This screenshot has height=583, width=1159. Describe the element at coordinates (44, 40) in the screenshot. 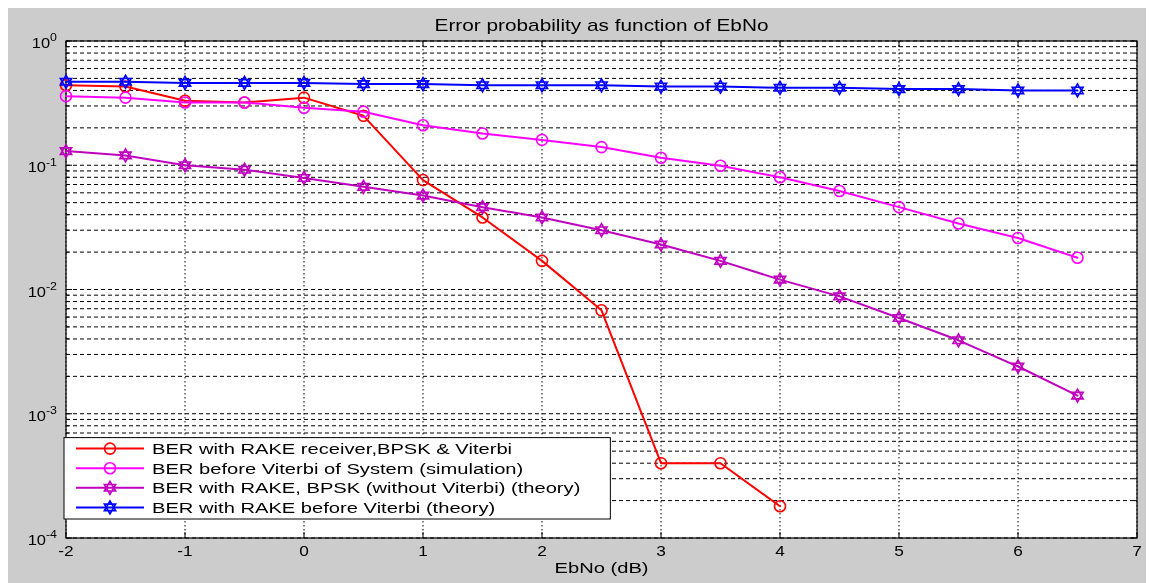

I see `y-tick-label: 10$^{0}$` at that location.